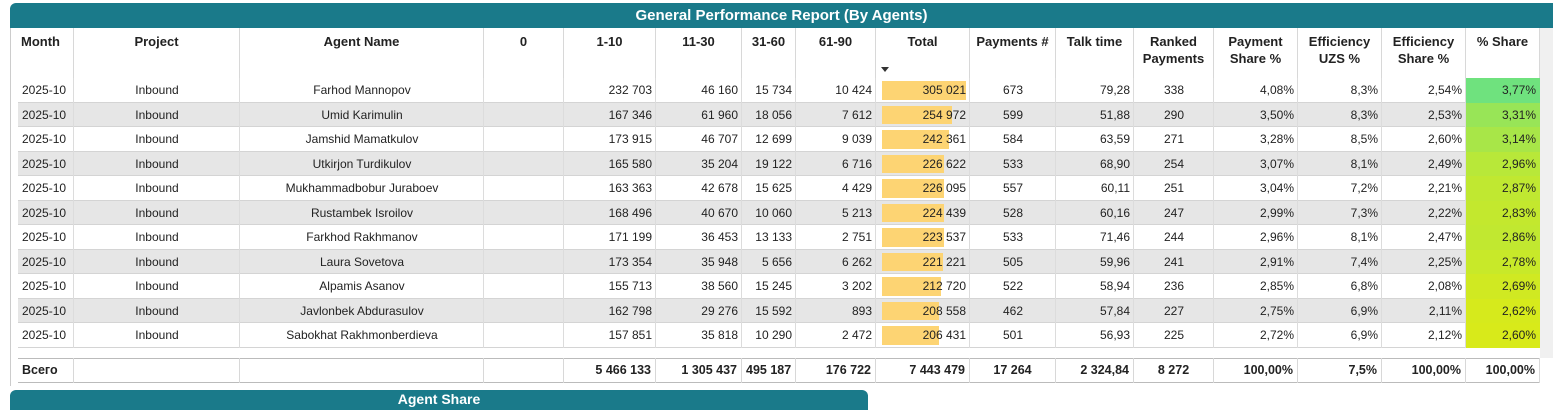 The image size is (1553, 410). I want to click on table-cell: 584, so click(1013, 139).